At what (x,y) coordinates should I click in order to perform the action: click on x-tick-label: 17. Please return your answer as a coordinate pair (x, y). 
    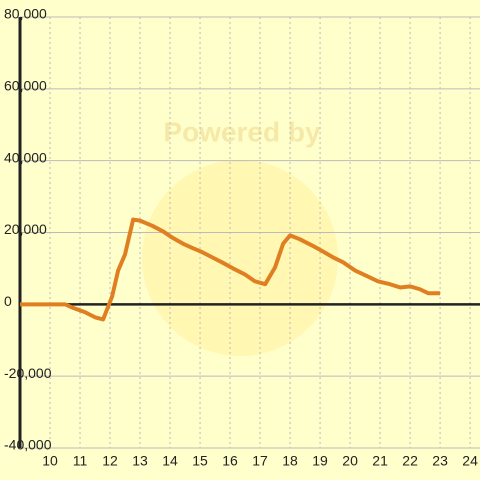
    Looking at the image, I should click on (260, 461).